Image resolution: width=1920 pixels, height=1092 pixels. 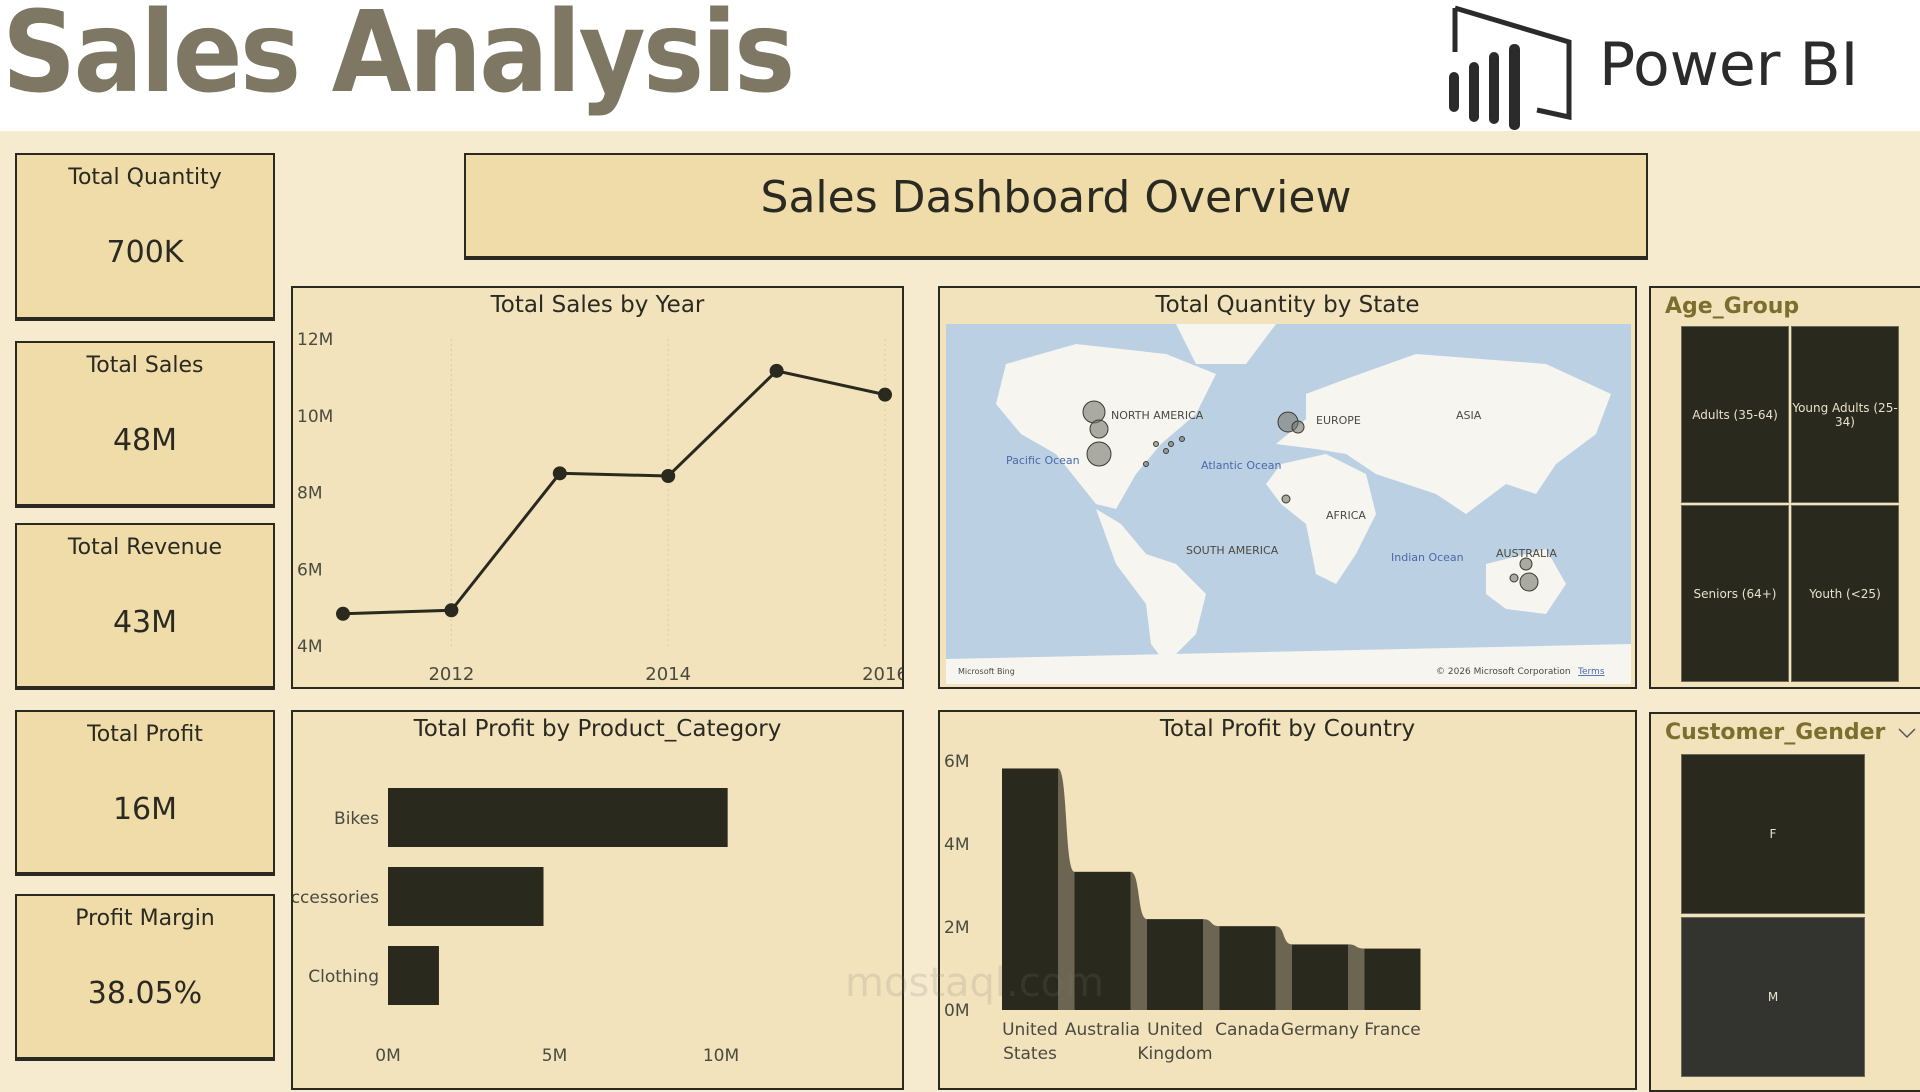 What do you see at coordinates (516, 927) in the screenshot?
I see `bar-chart-svg: Bikes Accessories Clothing 0M 5M 10M` at bounding box center [516, 927].